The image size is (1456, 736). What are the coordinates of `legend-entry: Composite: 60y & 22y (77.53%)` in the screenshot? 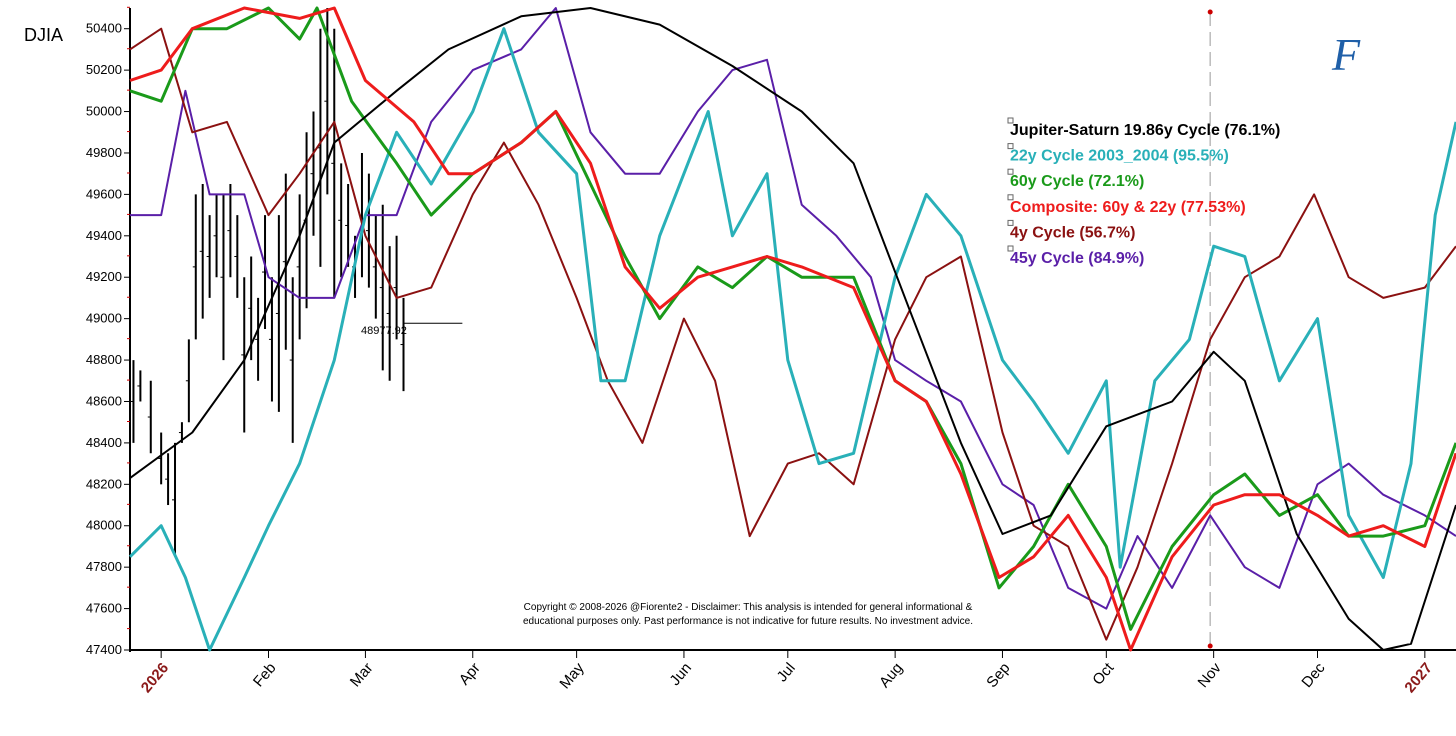 It's located at (1128, 207).